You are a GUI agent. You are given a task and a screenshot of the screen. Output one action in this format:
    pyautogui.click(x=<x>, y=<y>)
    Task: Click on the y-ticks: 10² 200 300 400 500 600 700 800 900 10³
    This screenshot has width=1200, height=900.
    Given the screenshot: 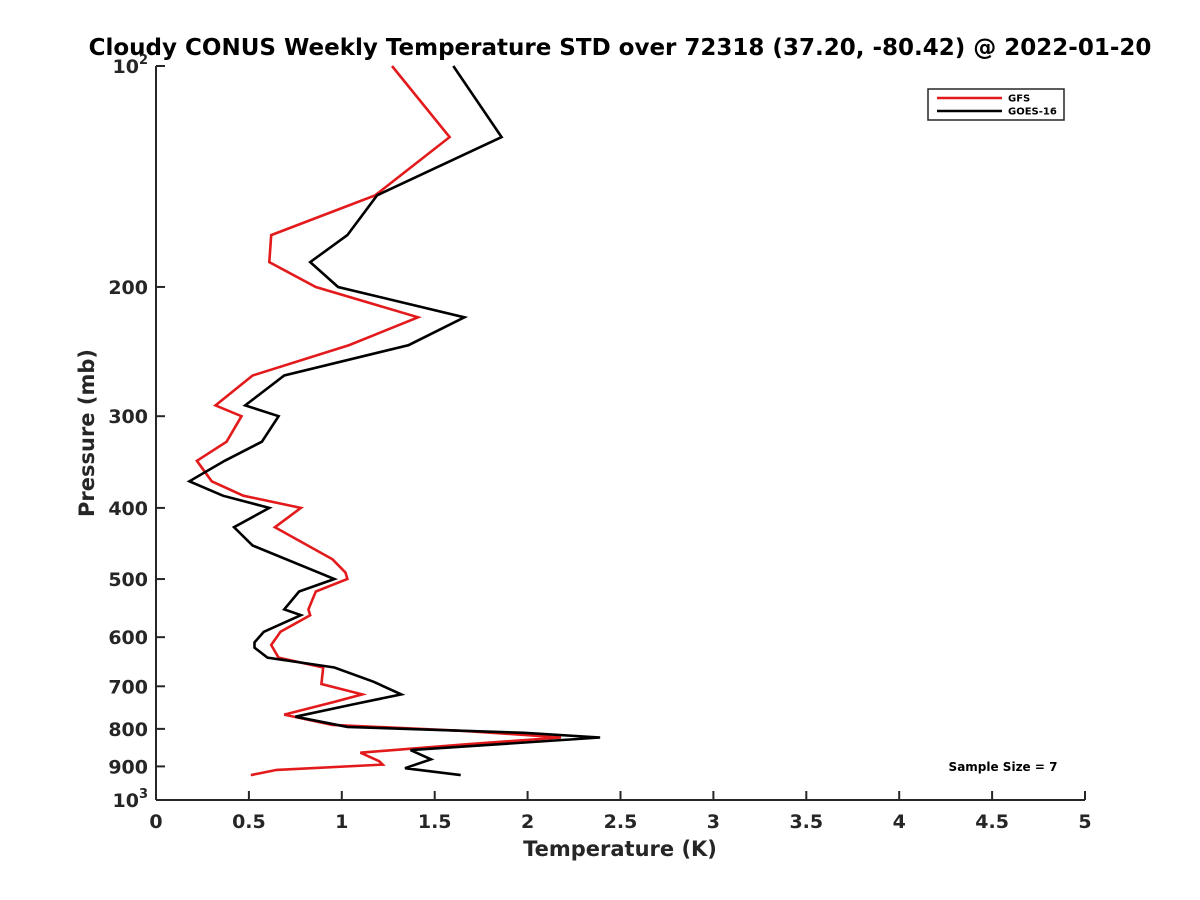 What is the action you would take?
    pyautogui.click(x=136, y=432)
    